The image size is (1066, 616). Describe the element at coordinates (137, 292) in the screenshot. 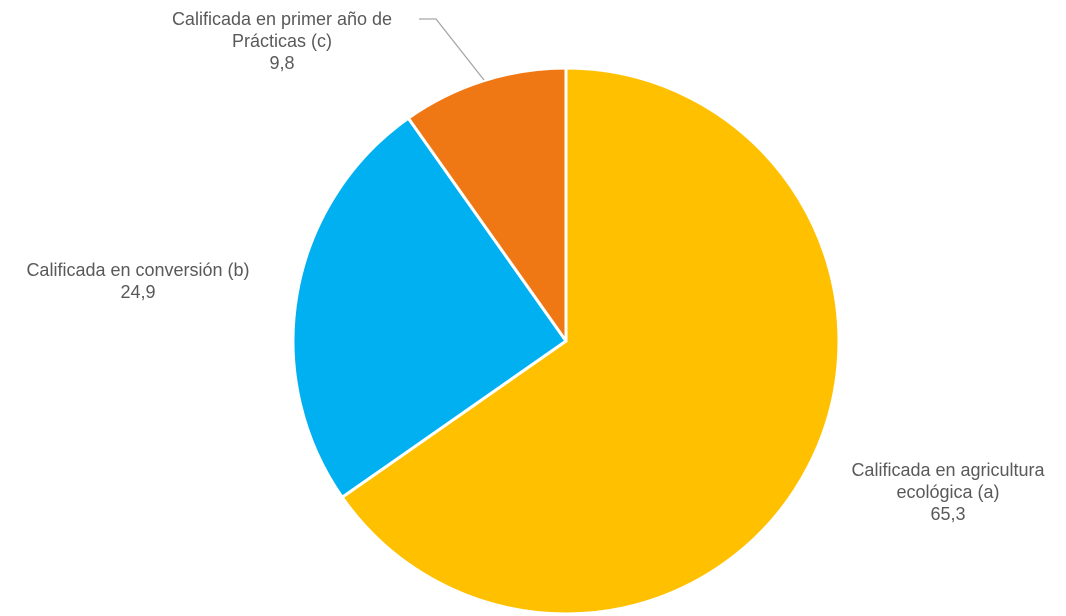

I see `slice-value-1: 24,9` at that location.